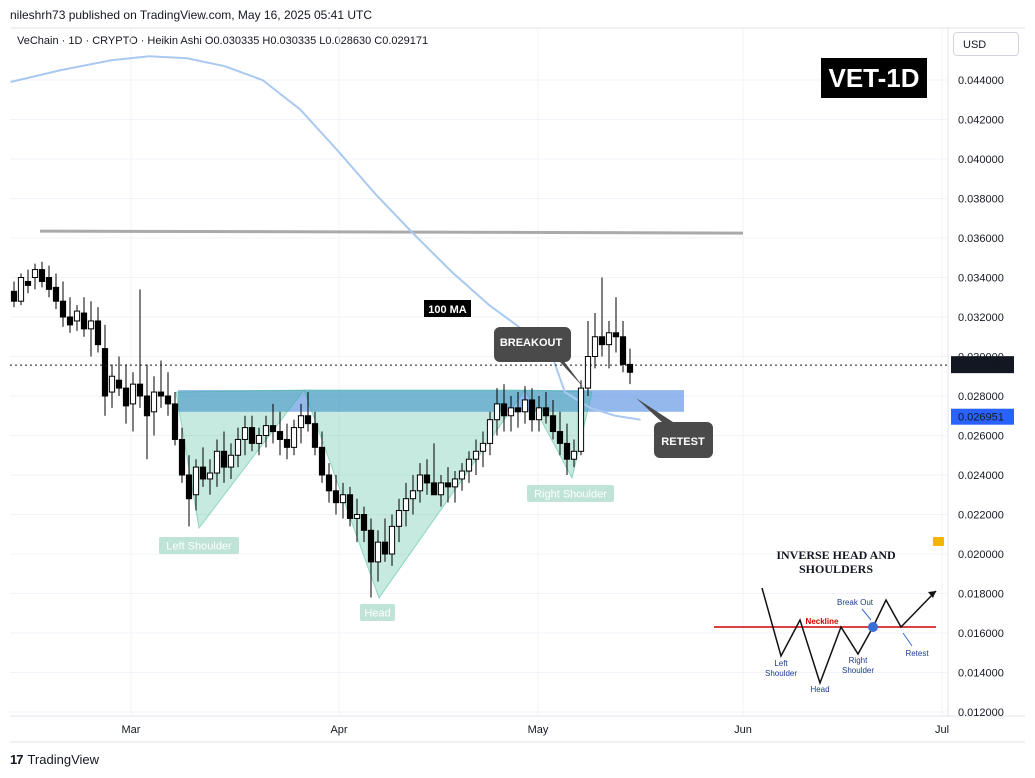  I want to click on zone-price-text: 0.026951, so click(981, 418).